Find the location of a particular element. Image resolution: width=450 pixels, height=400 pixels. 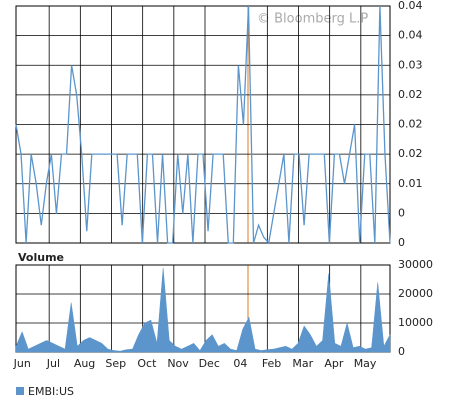

x-tick-label: Nov is located at coordinates (178, 363).